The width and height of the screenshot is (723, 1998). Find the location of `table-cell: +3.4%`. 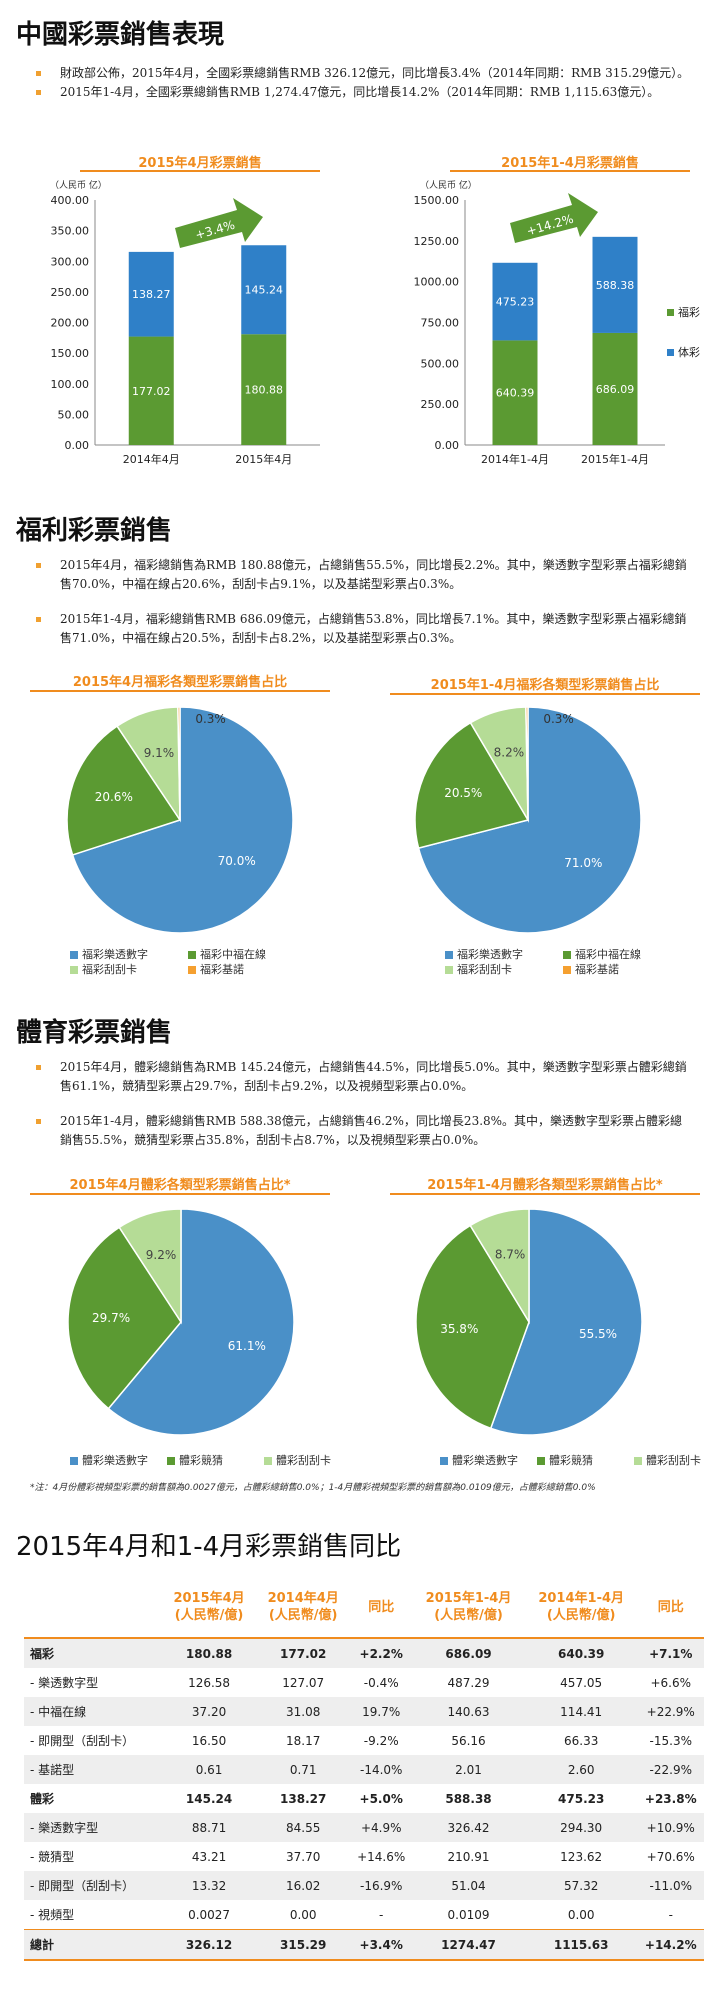

table-cell: +3.4% is located at coordinates (381, 1944).